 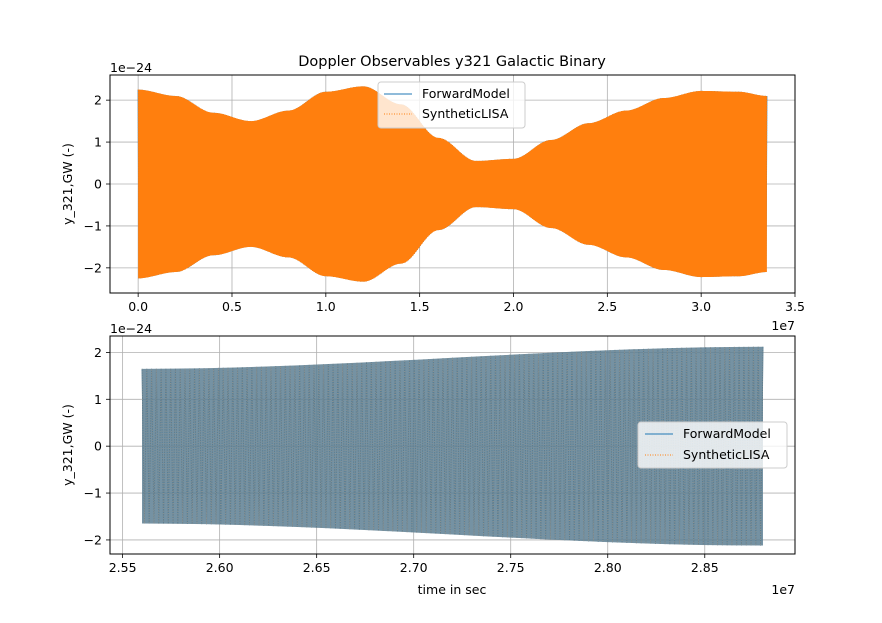 What do you see at coordinates (701, 306) in the screenshot?
I see `x-tick-label: 3.0` at bounding box center [701, 306].